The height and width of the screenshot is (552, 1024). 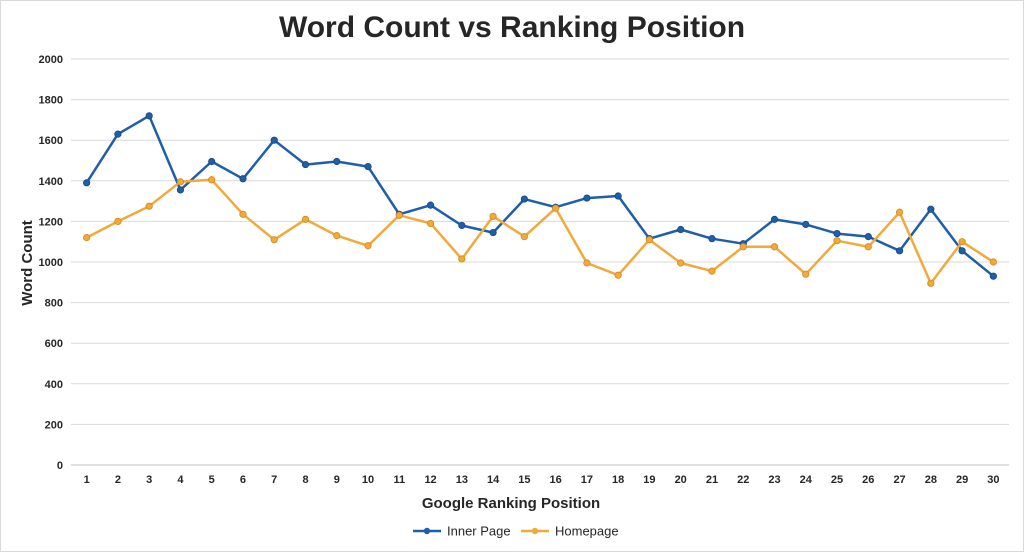 What do you see at coordinates (993, 480) in the screenshot?
I see `x-tick-label: 30` at bounding box center [993, 480].